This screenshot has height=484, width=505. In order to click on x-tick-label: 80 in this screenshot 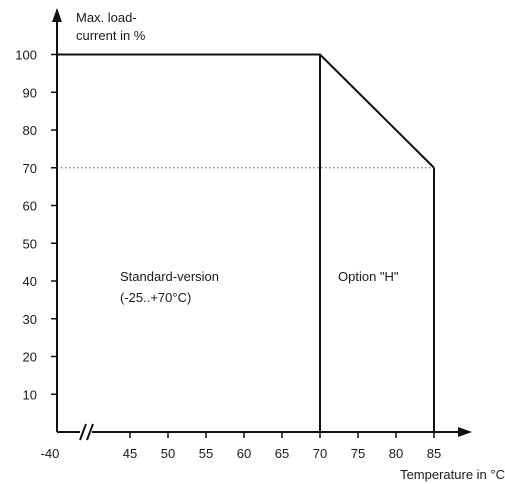, I will do `click(396, 453)`.